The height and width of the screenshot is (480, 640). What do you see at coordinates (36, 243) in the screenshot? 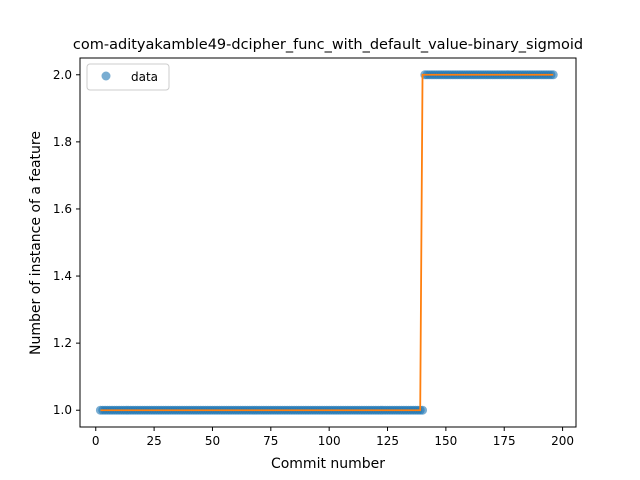
I see `y-axis-label: Number of instance of a feature` at bounding box center [36, 243].